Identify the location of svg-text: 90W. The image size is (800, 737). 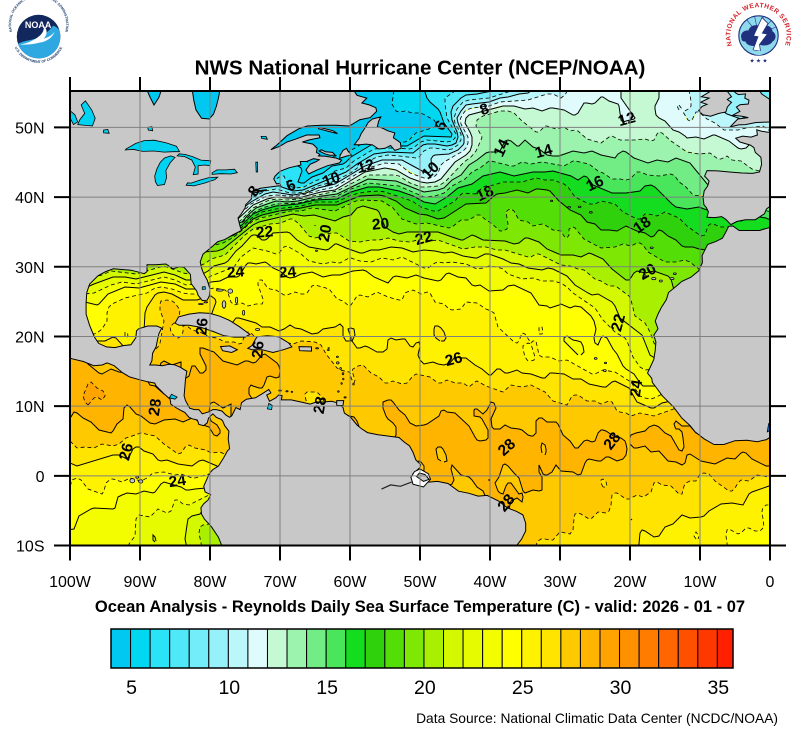
(141, 582).